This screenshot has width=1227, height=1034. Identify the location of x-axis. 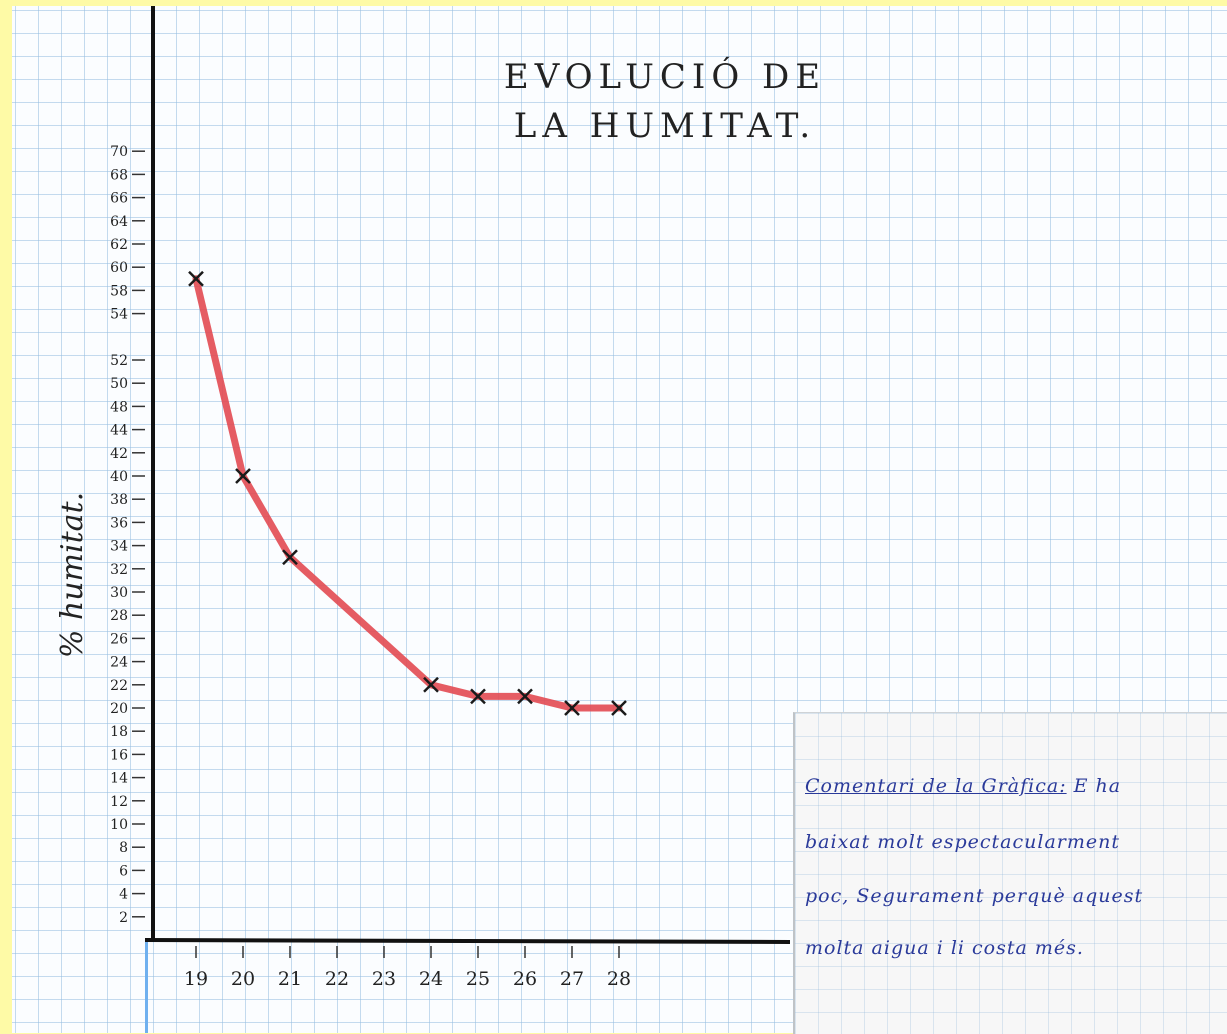
(467, 941).